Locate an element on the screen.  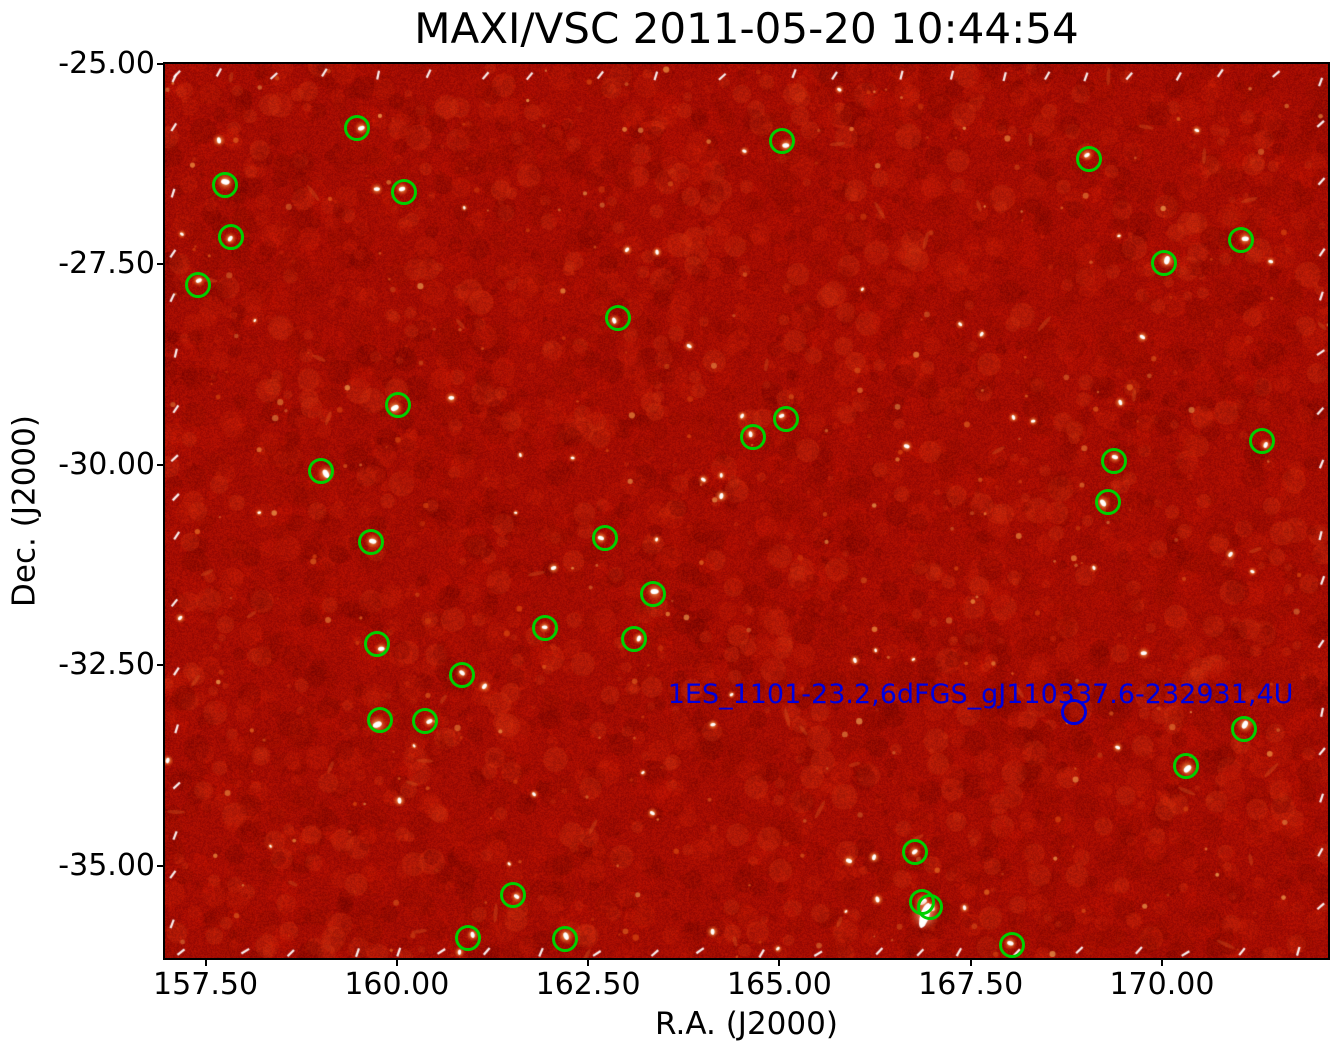
y-tick-label: -27.50 is located at coordinates (106, 264).